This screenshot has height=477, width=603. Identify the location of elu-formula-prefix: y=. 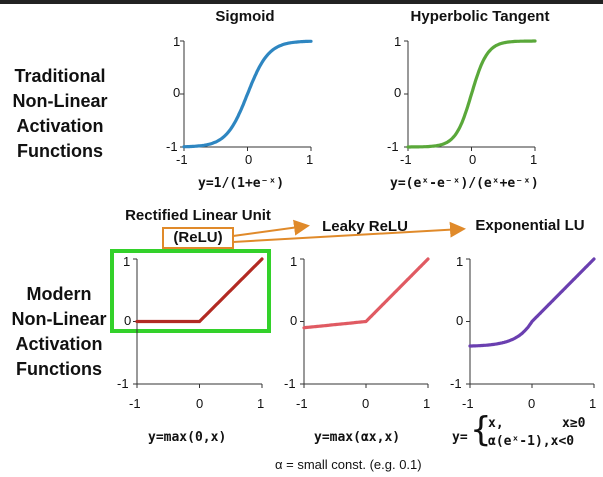
(460, 437).